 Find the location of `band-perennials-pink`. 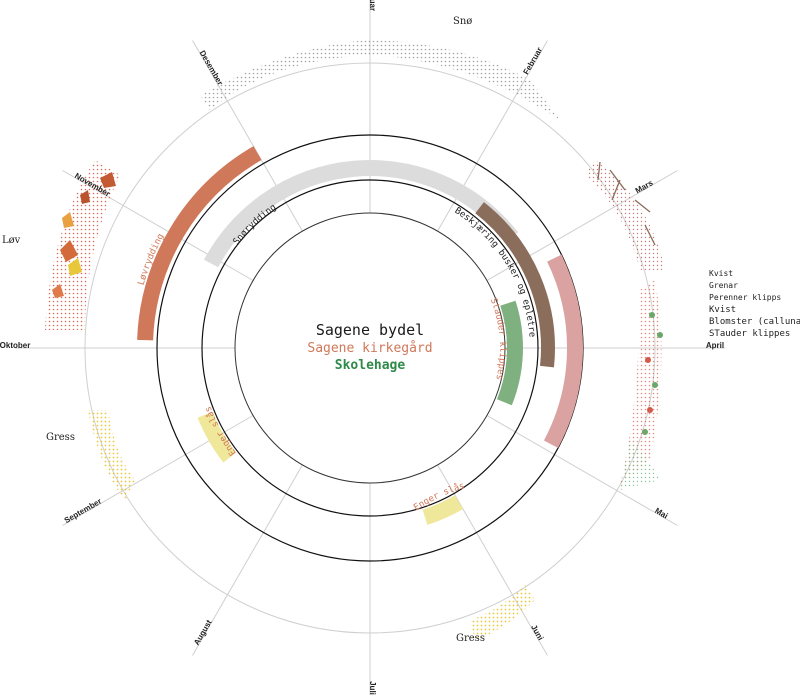

band-perennials-pink is located at coordinates (563, 351).